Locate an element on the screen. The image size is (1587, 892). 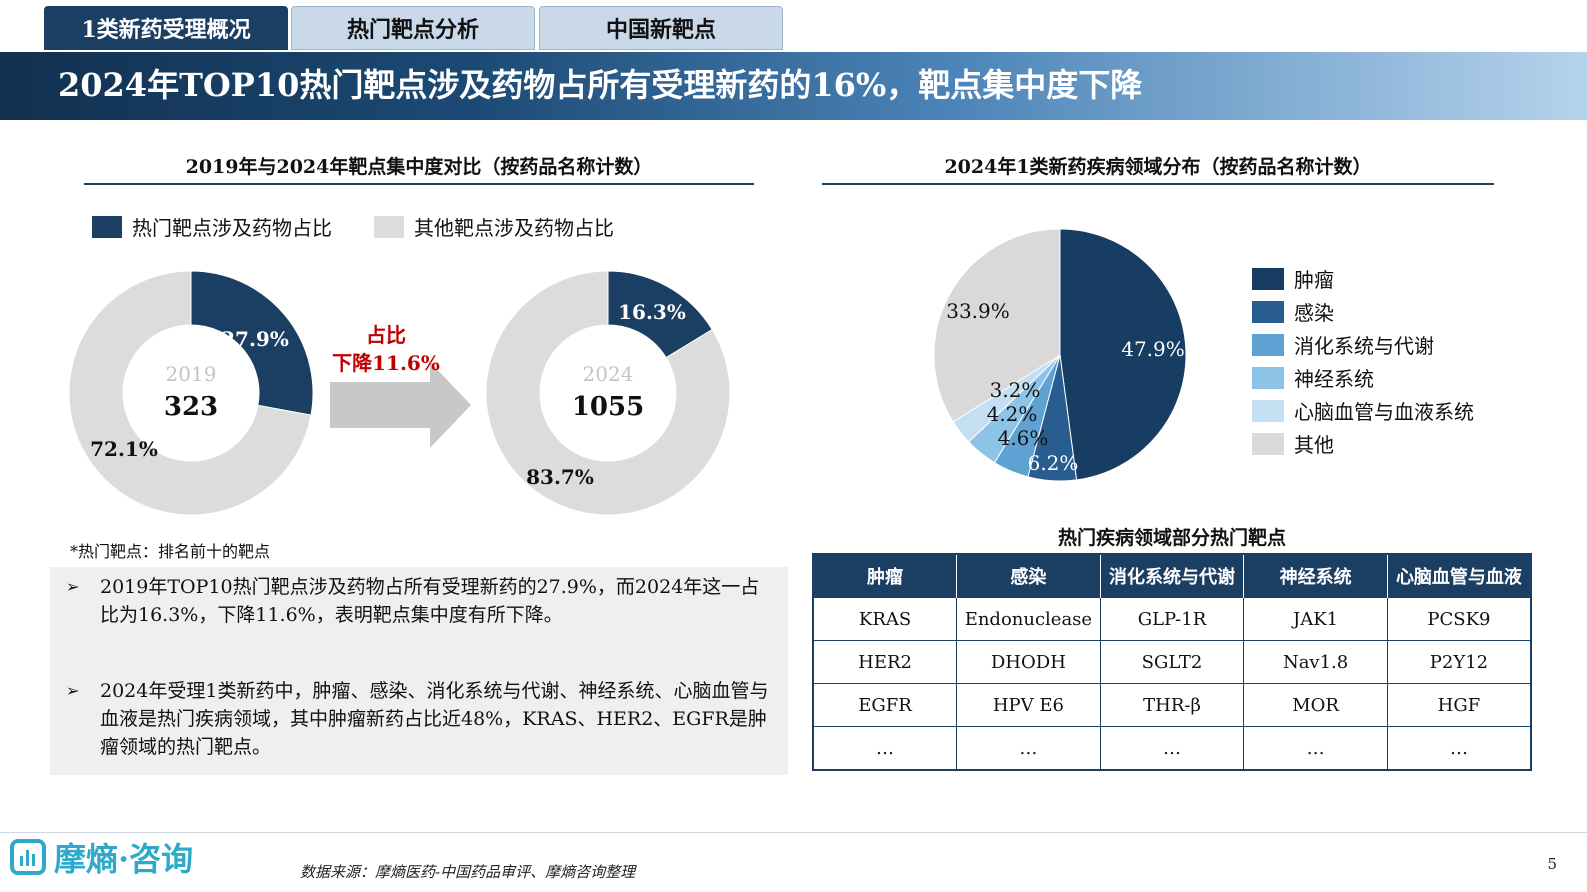
table-cell: KRAS is located at coordinates (885, 619).